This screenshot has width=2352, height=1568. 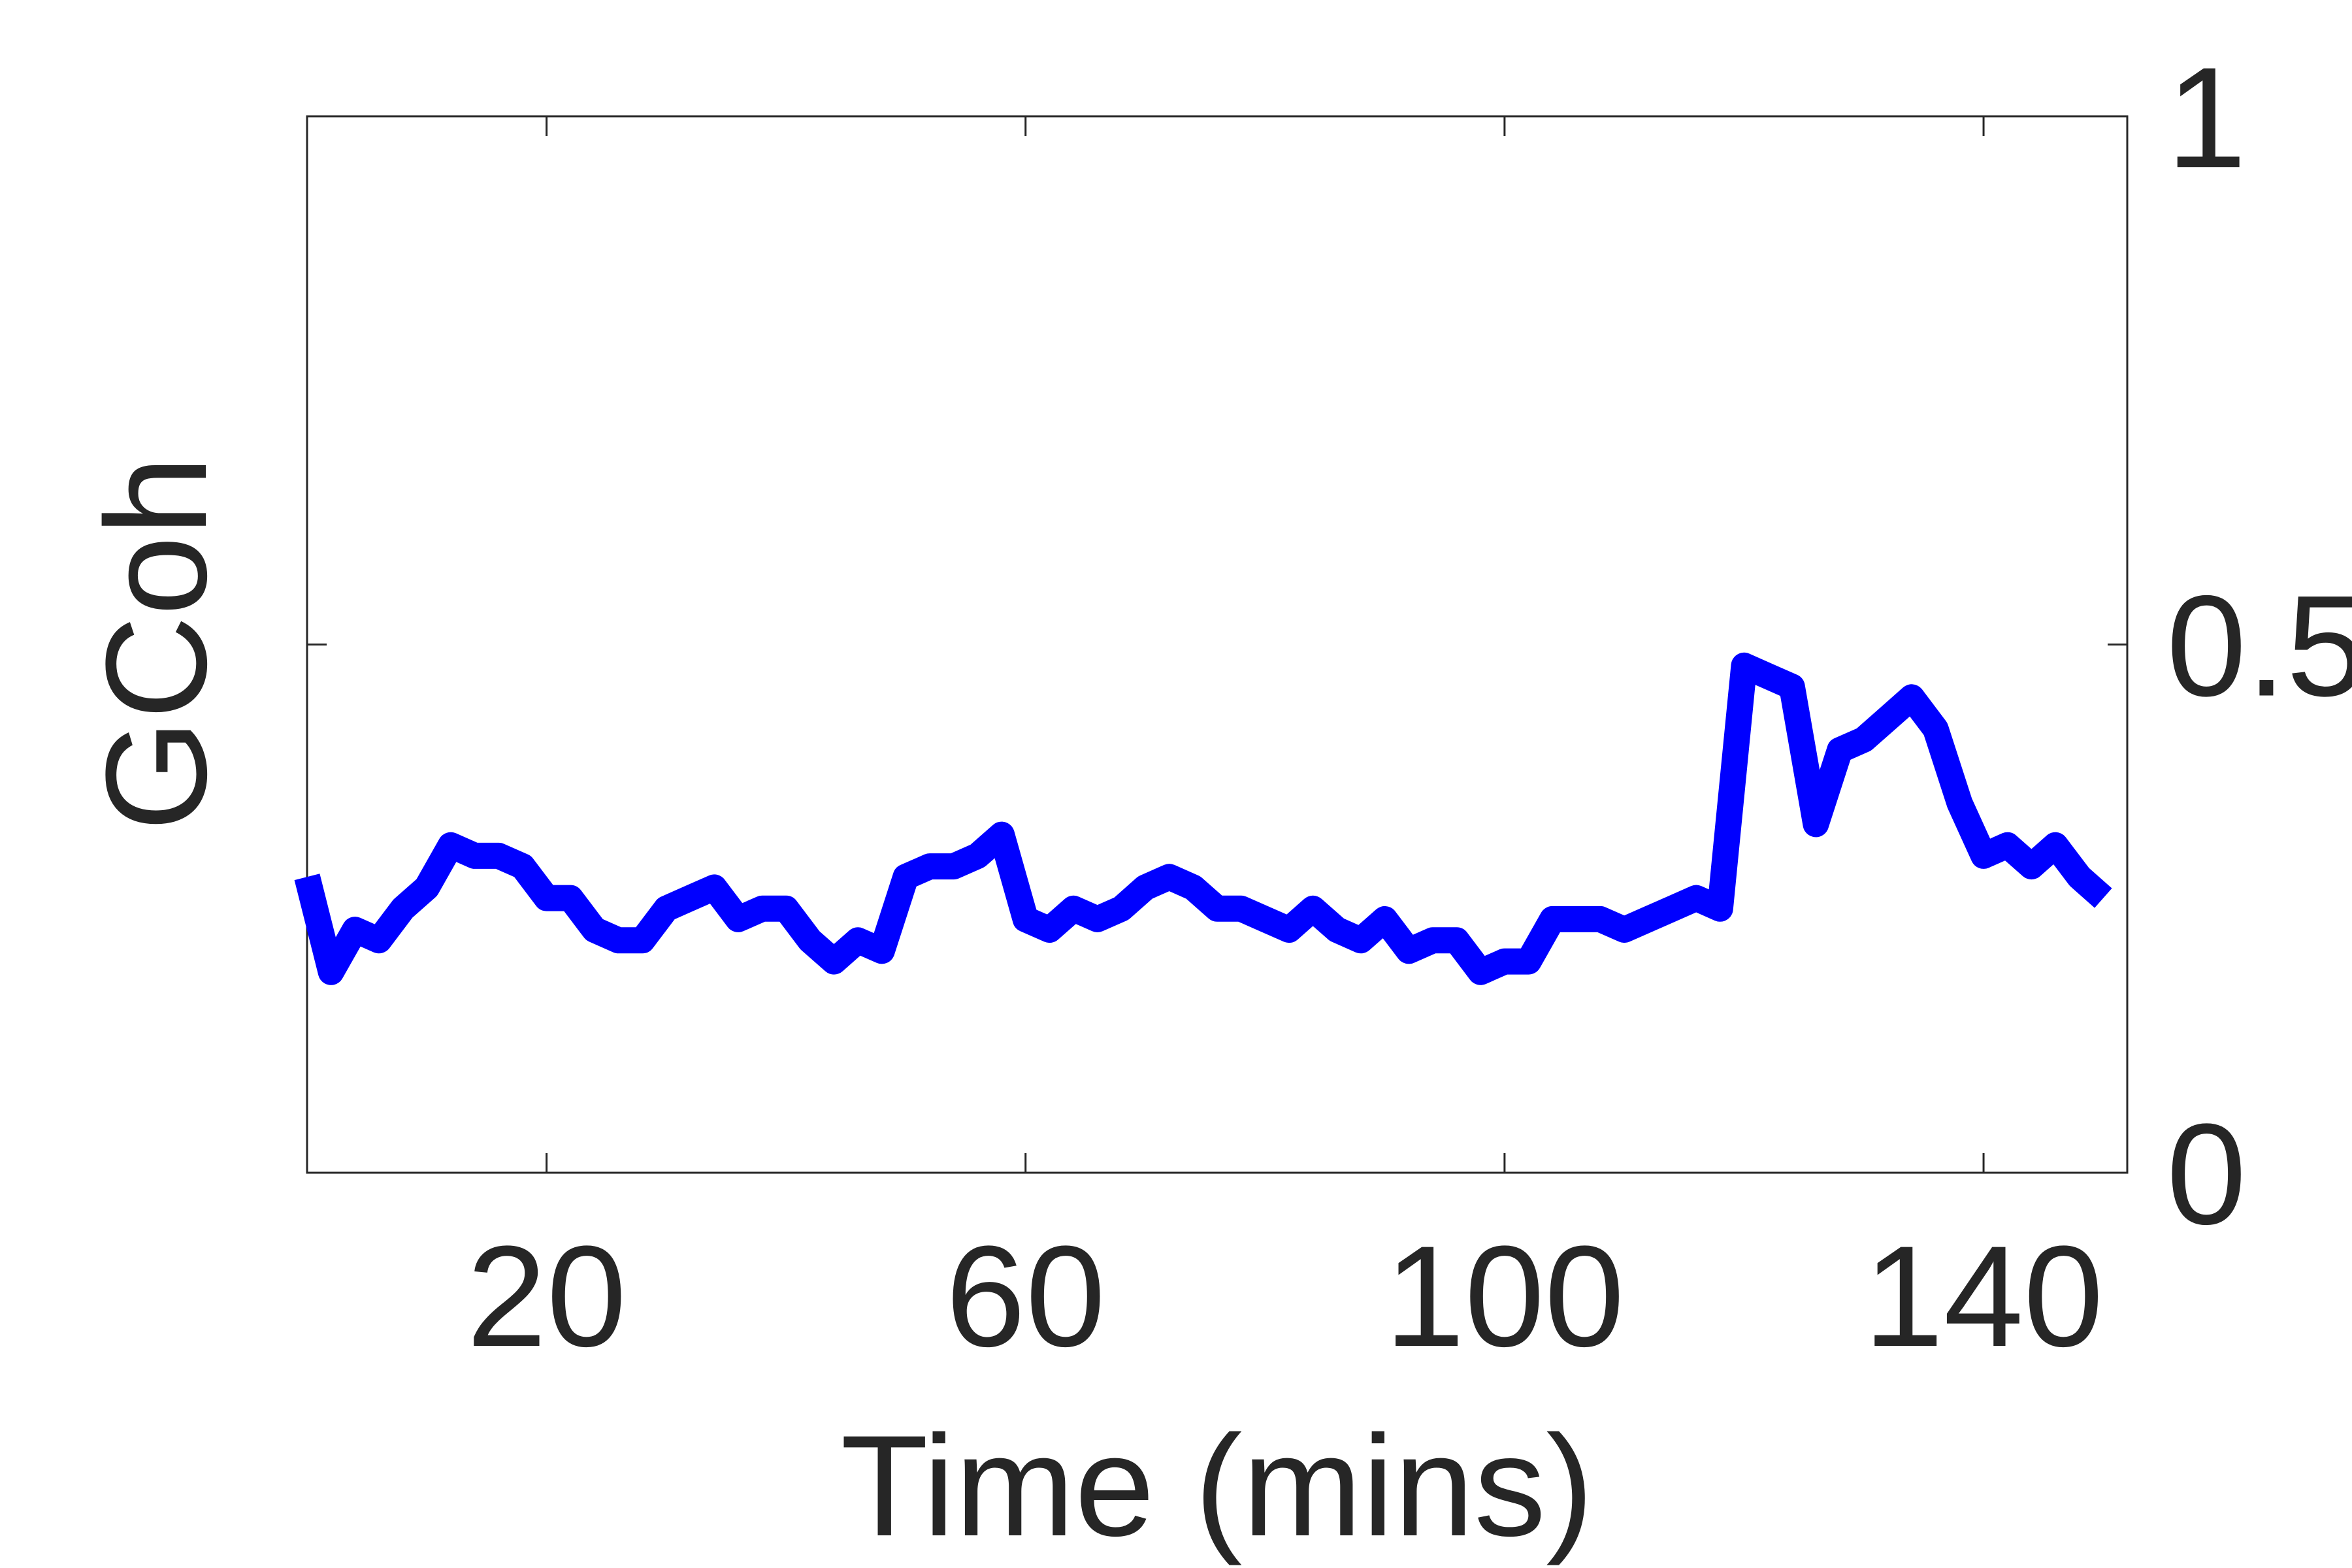 What do you see at coordinates (156, 644) in the screenshot?
I see `y-axis-label: GCoh` at bounding box center [156, 644].